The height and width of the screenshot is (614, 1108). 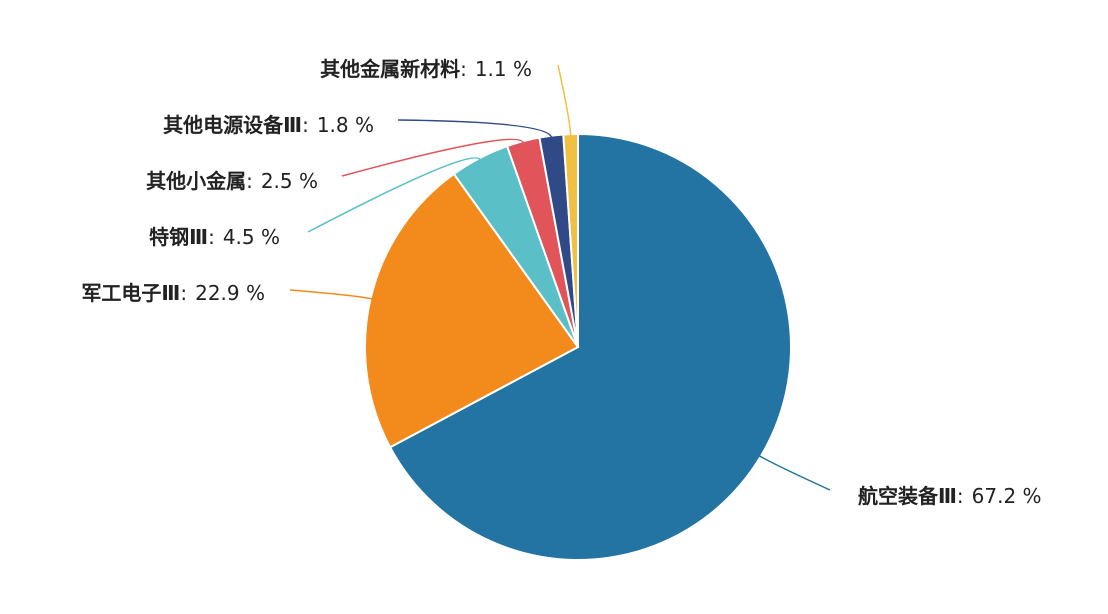 What do you see at coordinates (907, 496) in the screenshot?
I see `category-name: 航空装备Ⅲ` at bounding box center [907, 496].